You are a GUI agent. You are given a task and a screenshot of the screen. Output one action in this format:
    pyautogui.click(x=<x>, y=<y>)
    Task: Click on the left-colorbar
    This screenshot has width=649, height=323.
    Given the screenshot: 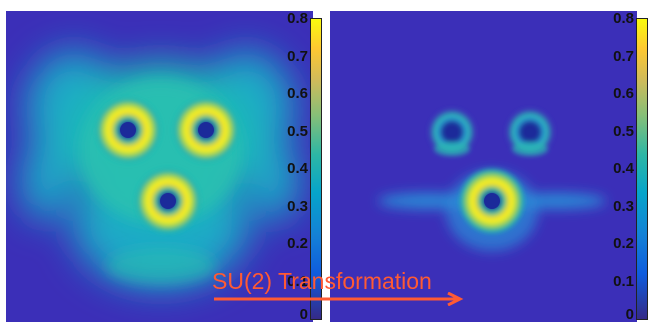 What is the action you would take?
    pyautogui.click(x=316, y=169)
    